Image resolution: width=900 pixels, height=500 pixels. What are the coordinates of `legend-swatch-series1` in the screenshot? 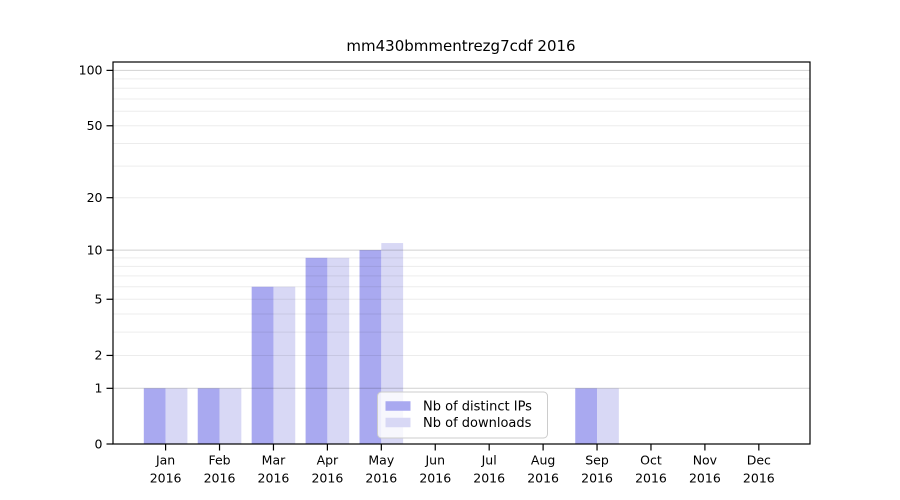 It's located at (398, 422).